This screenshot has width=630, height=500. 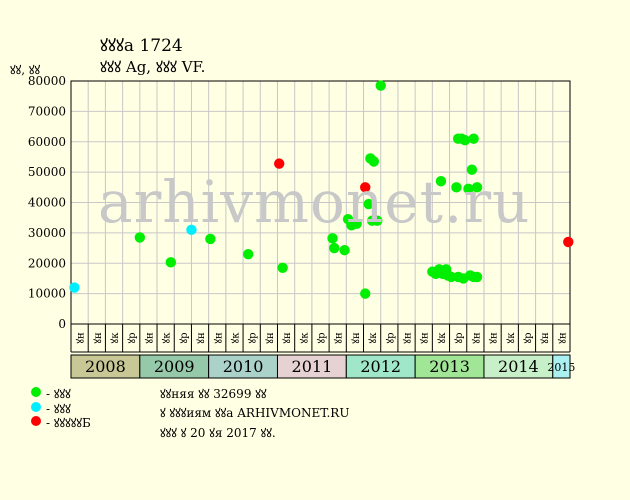 I want to click on info-line-1: ꙋꙋняя ꙋꙋ 32699 ꙋꙋ, so click(x=213, y=394).